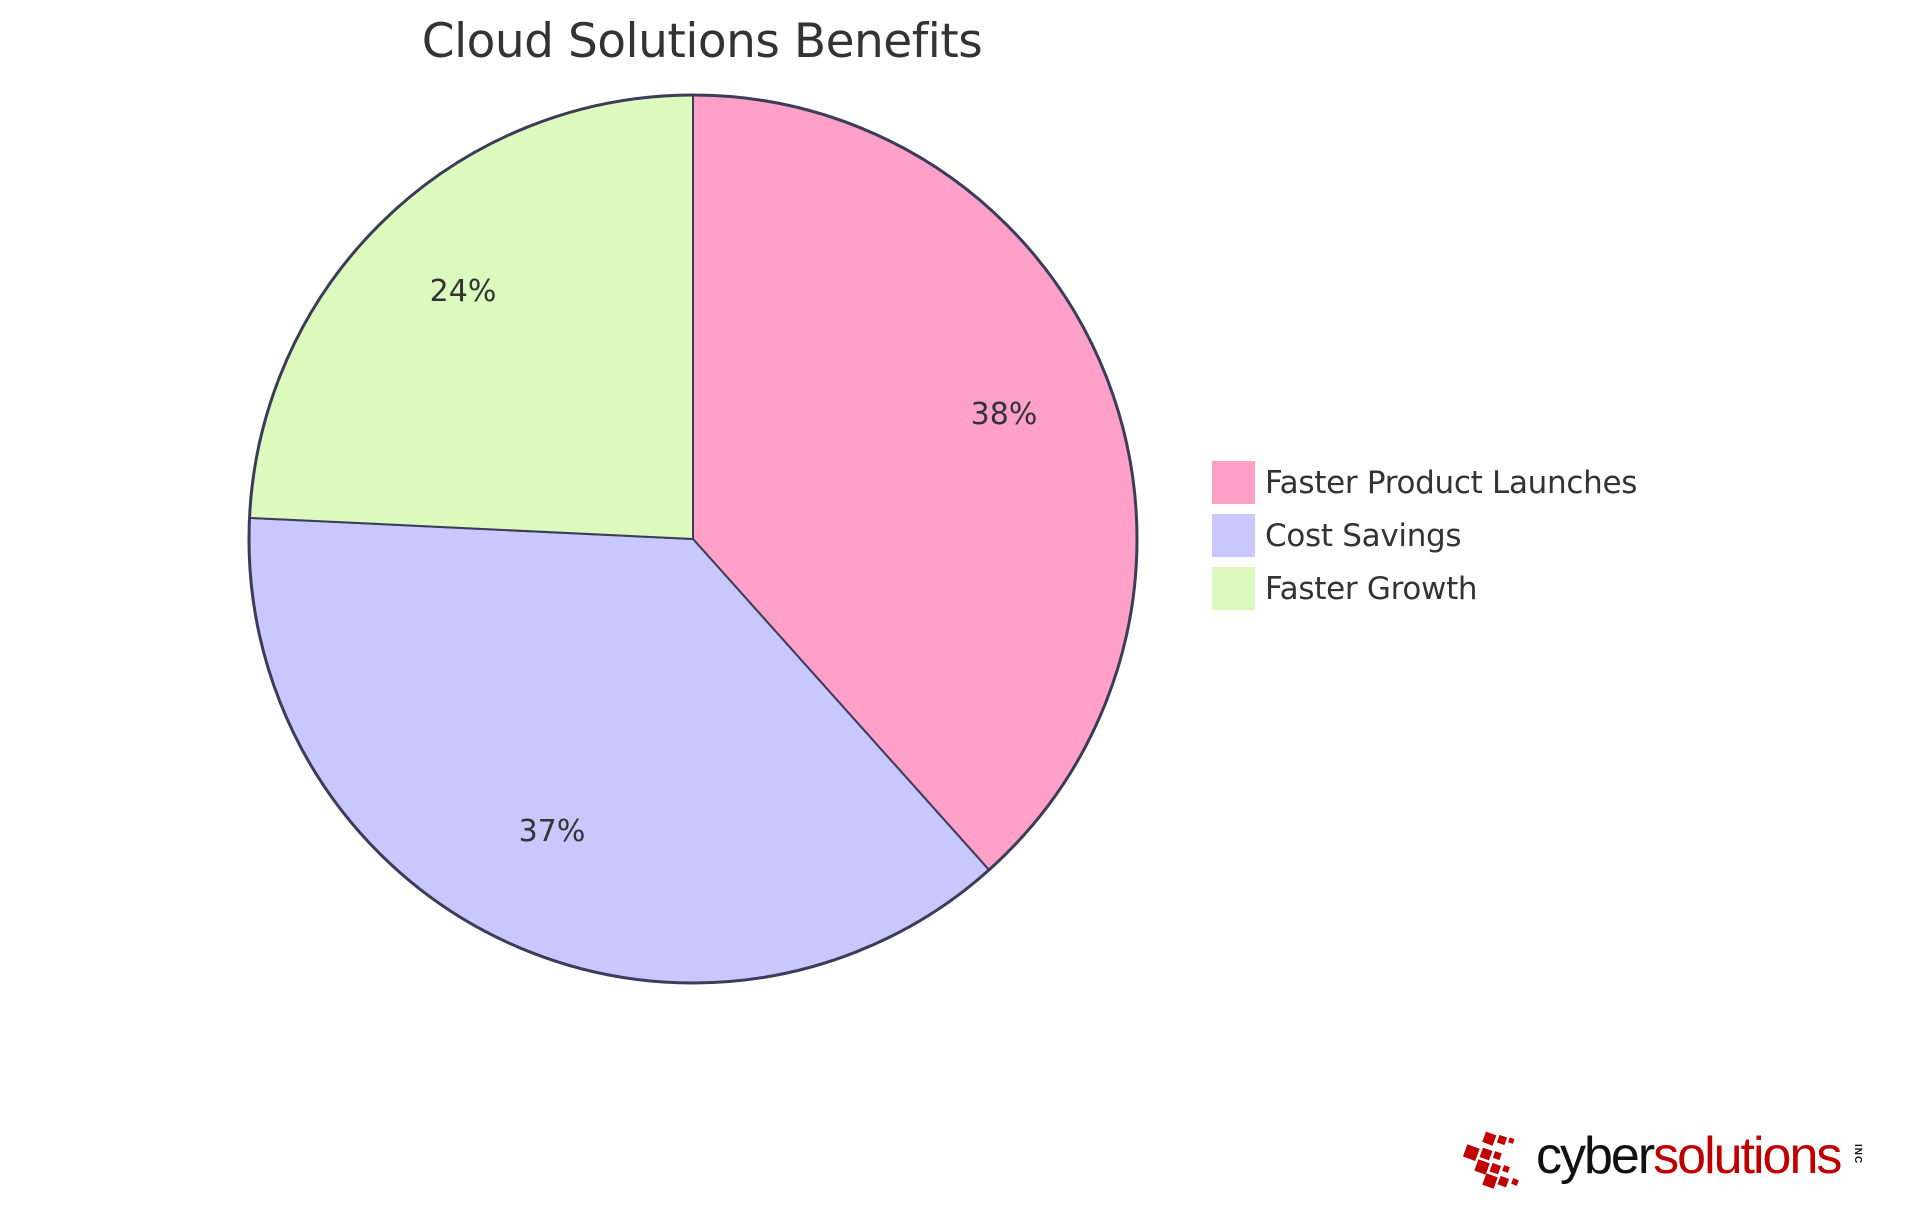 This screenshot has width=1920, height=1215. What do you see at coordinates (1747, 1156) in the screenshot?
I see `logo-solutions: solutions` at bounding box center [1747, 1156].